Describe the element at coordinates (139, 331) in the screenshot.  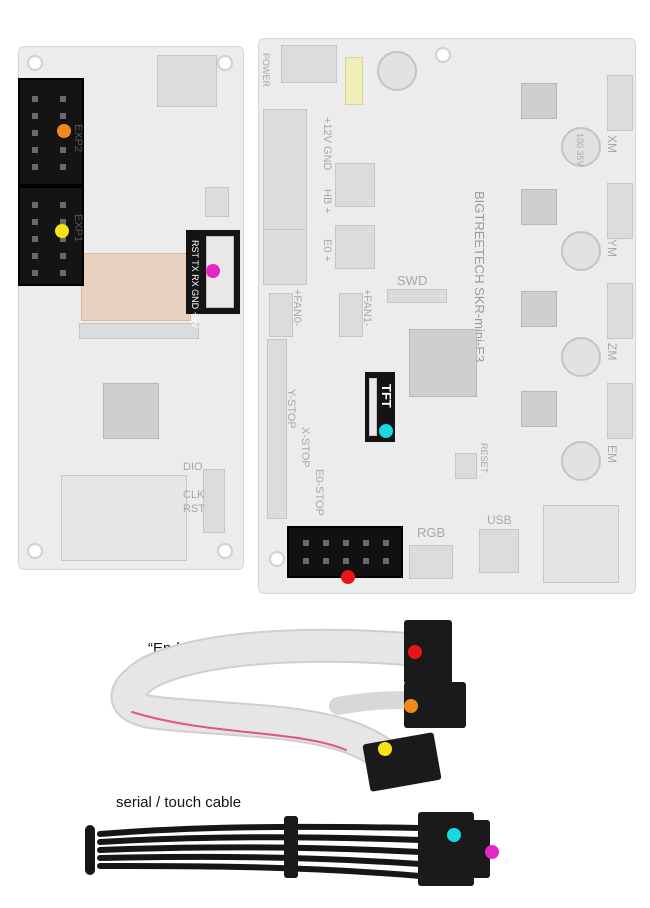
I see `flex-connector` at that location.